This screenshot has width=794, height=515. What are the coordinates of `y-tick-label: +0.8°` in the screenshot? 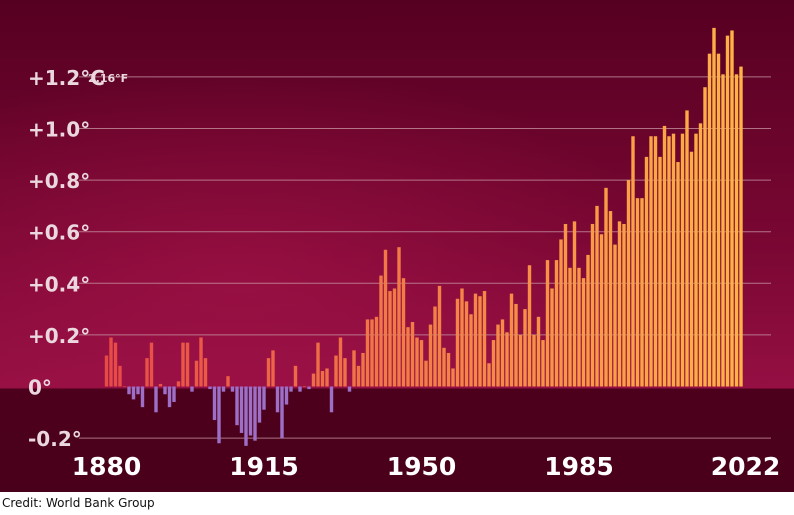 It's located at (59, 181).